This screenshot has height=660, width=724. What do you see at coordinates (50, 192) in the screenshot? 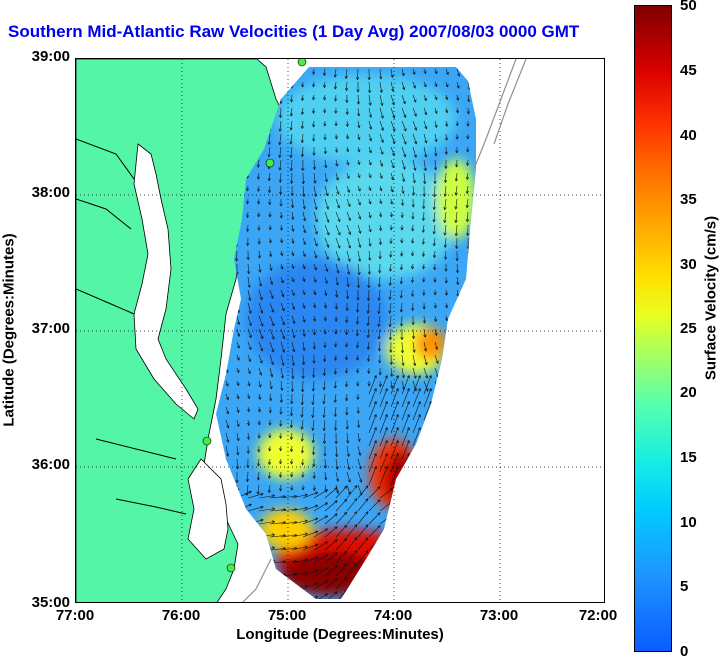
I see `y-tick-label: 38:00` at bounding box center [50, 192].